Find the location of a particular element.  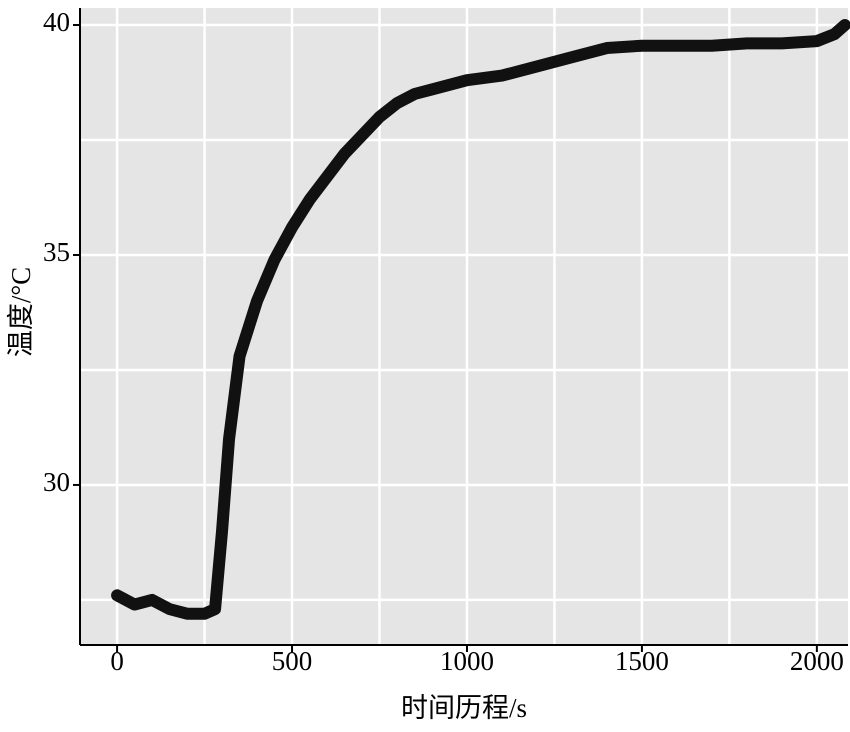

y-tick-label: 40 is located at coordinates (56, 22).